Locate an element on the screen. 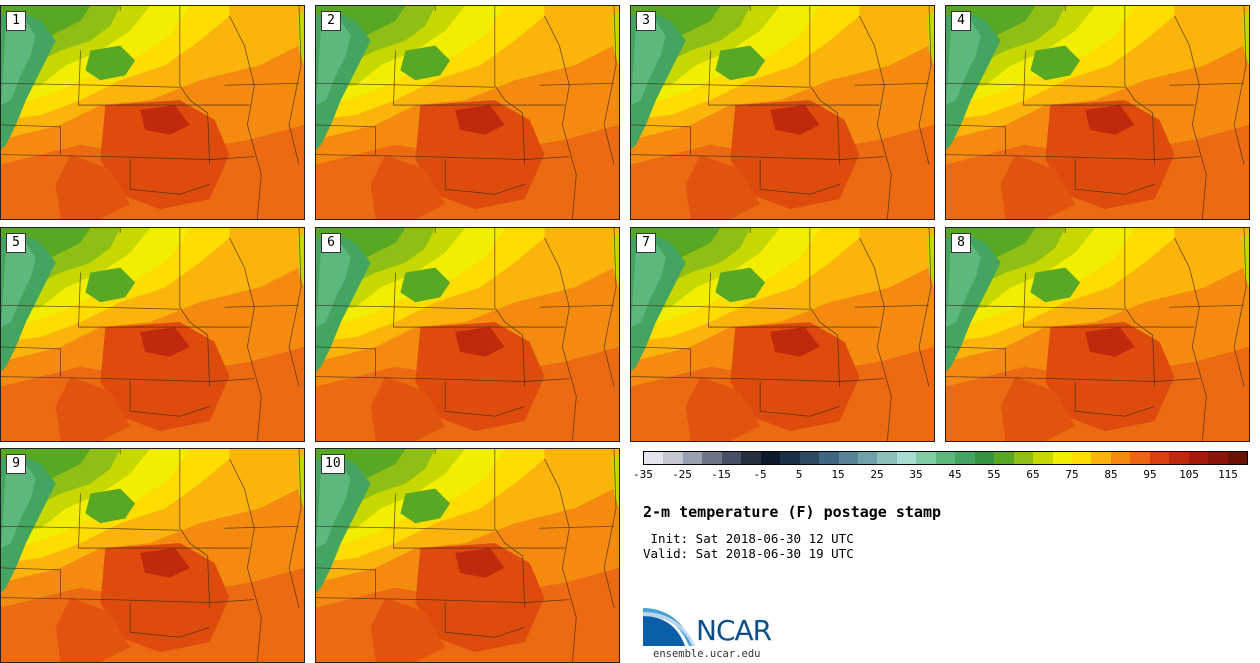 The image size is (1260, 663). member-number-label: 2 is located at coordinates (331, 21).